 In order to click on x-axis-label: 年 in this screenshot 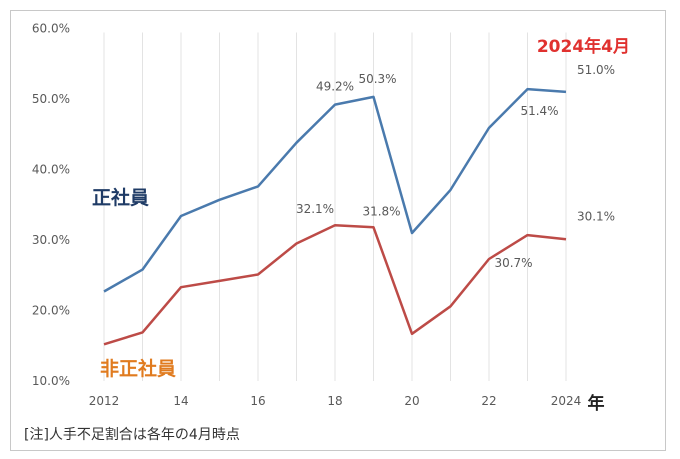, I will do `click(596, 403)`.